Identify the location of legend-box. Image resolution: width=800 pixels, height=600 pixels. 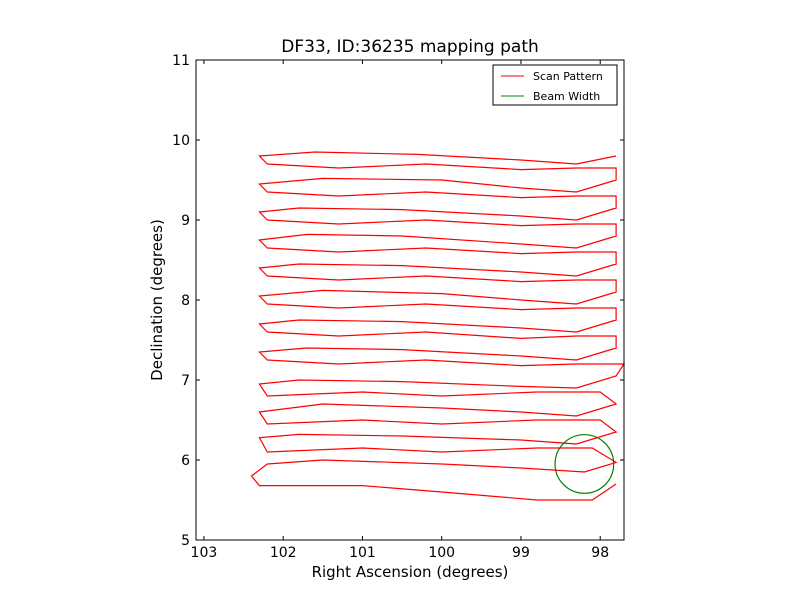
(555, 85).